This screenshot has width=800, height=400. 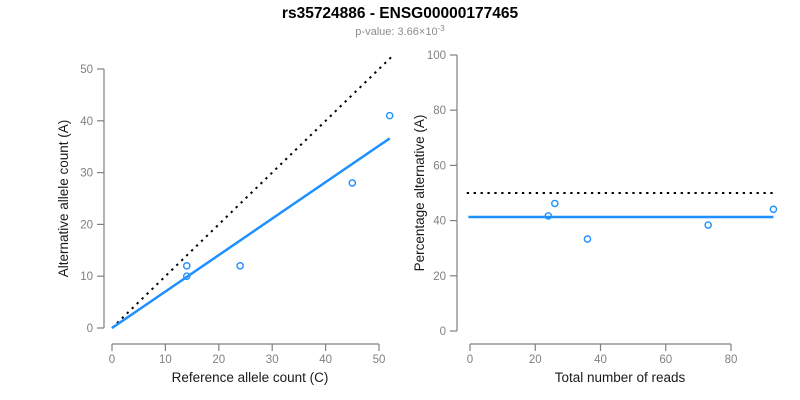 What do you see at coordinates (92, 199) in the screenshot?
I see `y-axis: 0 10 20 30 40 50` at bounding box center [92, 199].